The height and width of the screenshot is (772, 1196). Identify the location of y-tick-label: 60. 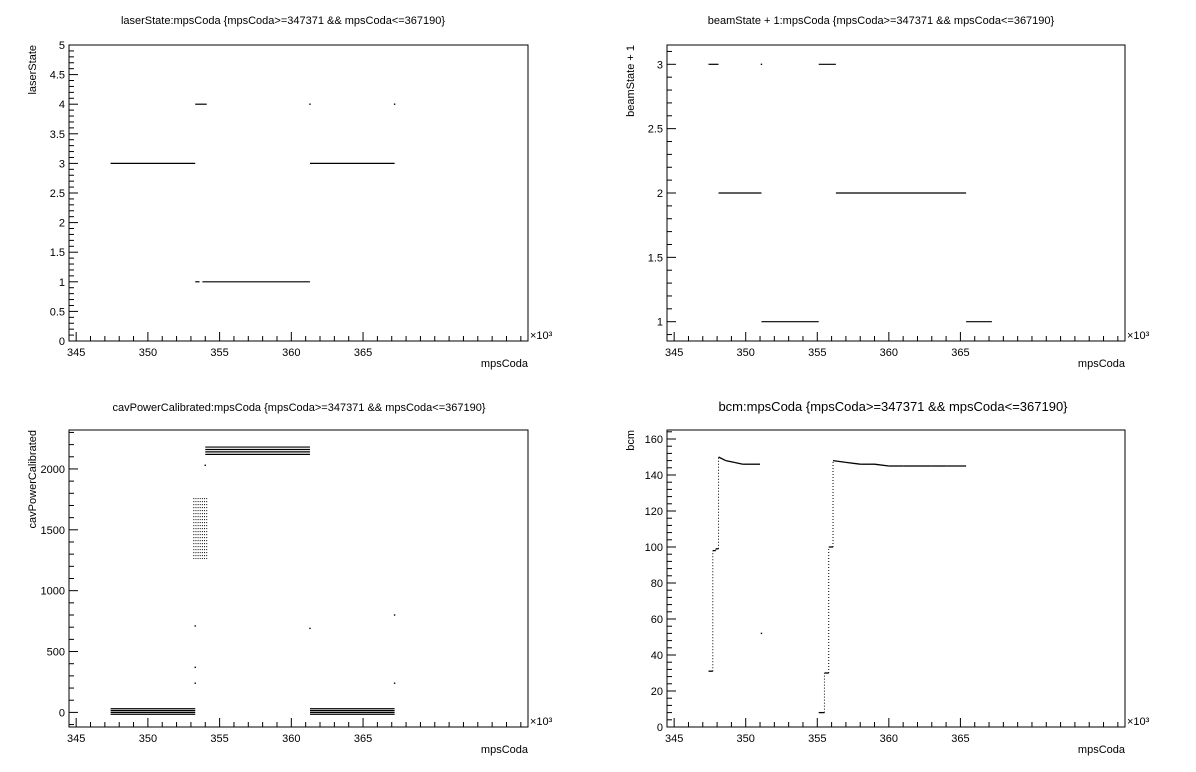
(657, 620).